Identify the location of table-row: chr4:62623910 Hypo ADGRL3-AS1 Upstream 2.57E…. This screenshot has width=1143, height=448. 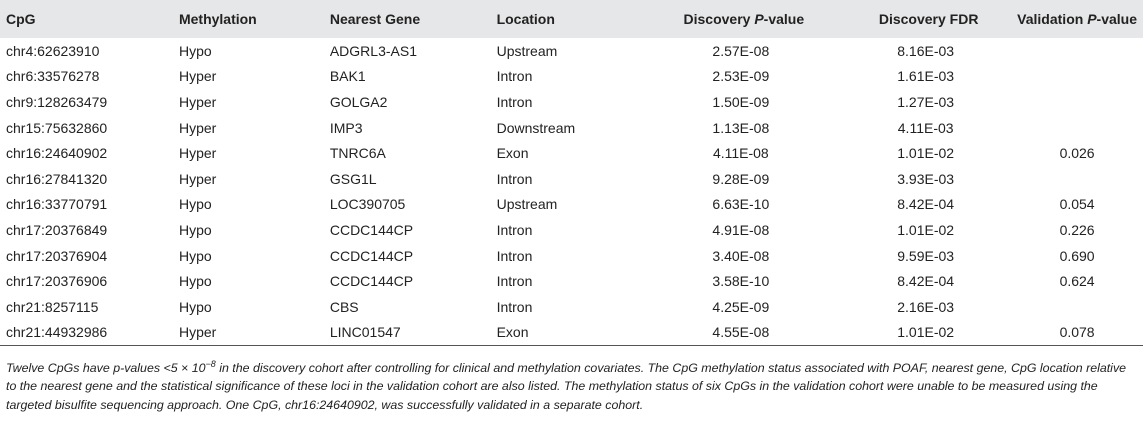
(571, 51).